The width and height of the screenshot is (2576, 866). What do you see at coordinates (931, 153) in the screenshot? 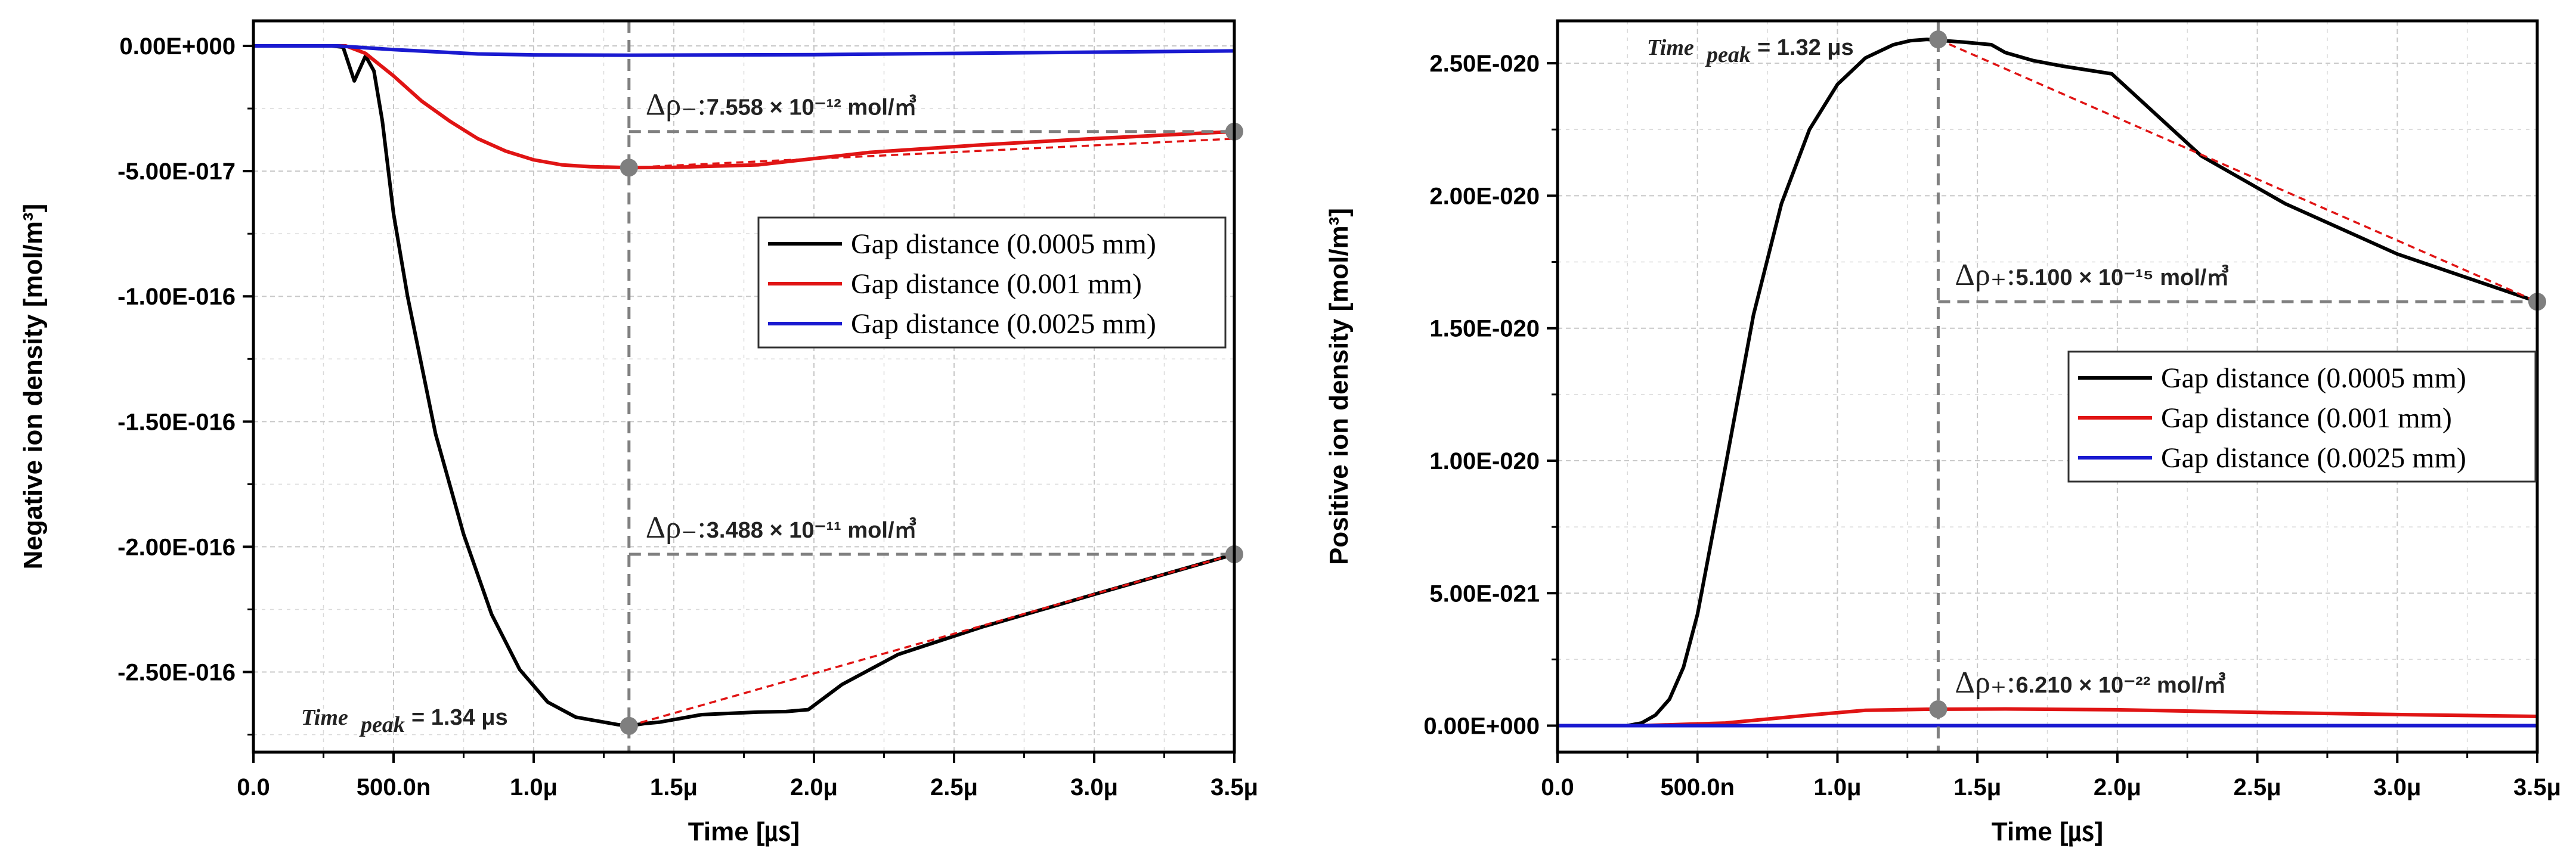
I see `trend-line-red` at bounding box center [931, 153].